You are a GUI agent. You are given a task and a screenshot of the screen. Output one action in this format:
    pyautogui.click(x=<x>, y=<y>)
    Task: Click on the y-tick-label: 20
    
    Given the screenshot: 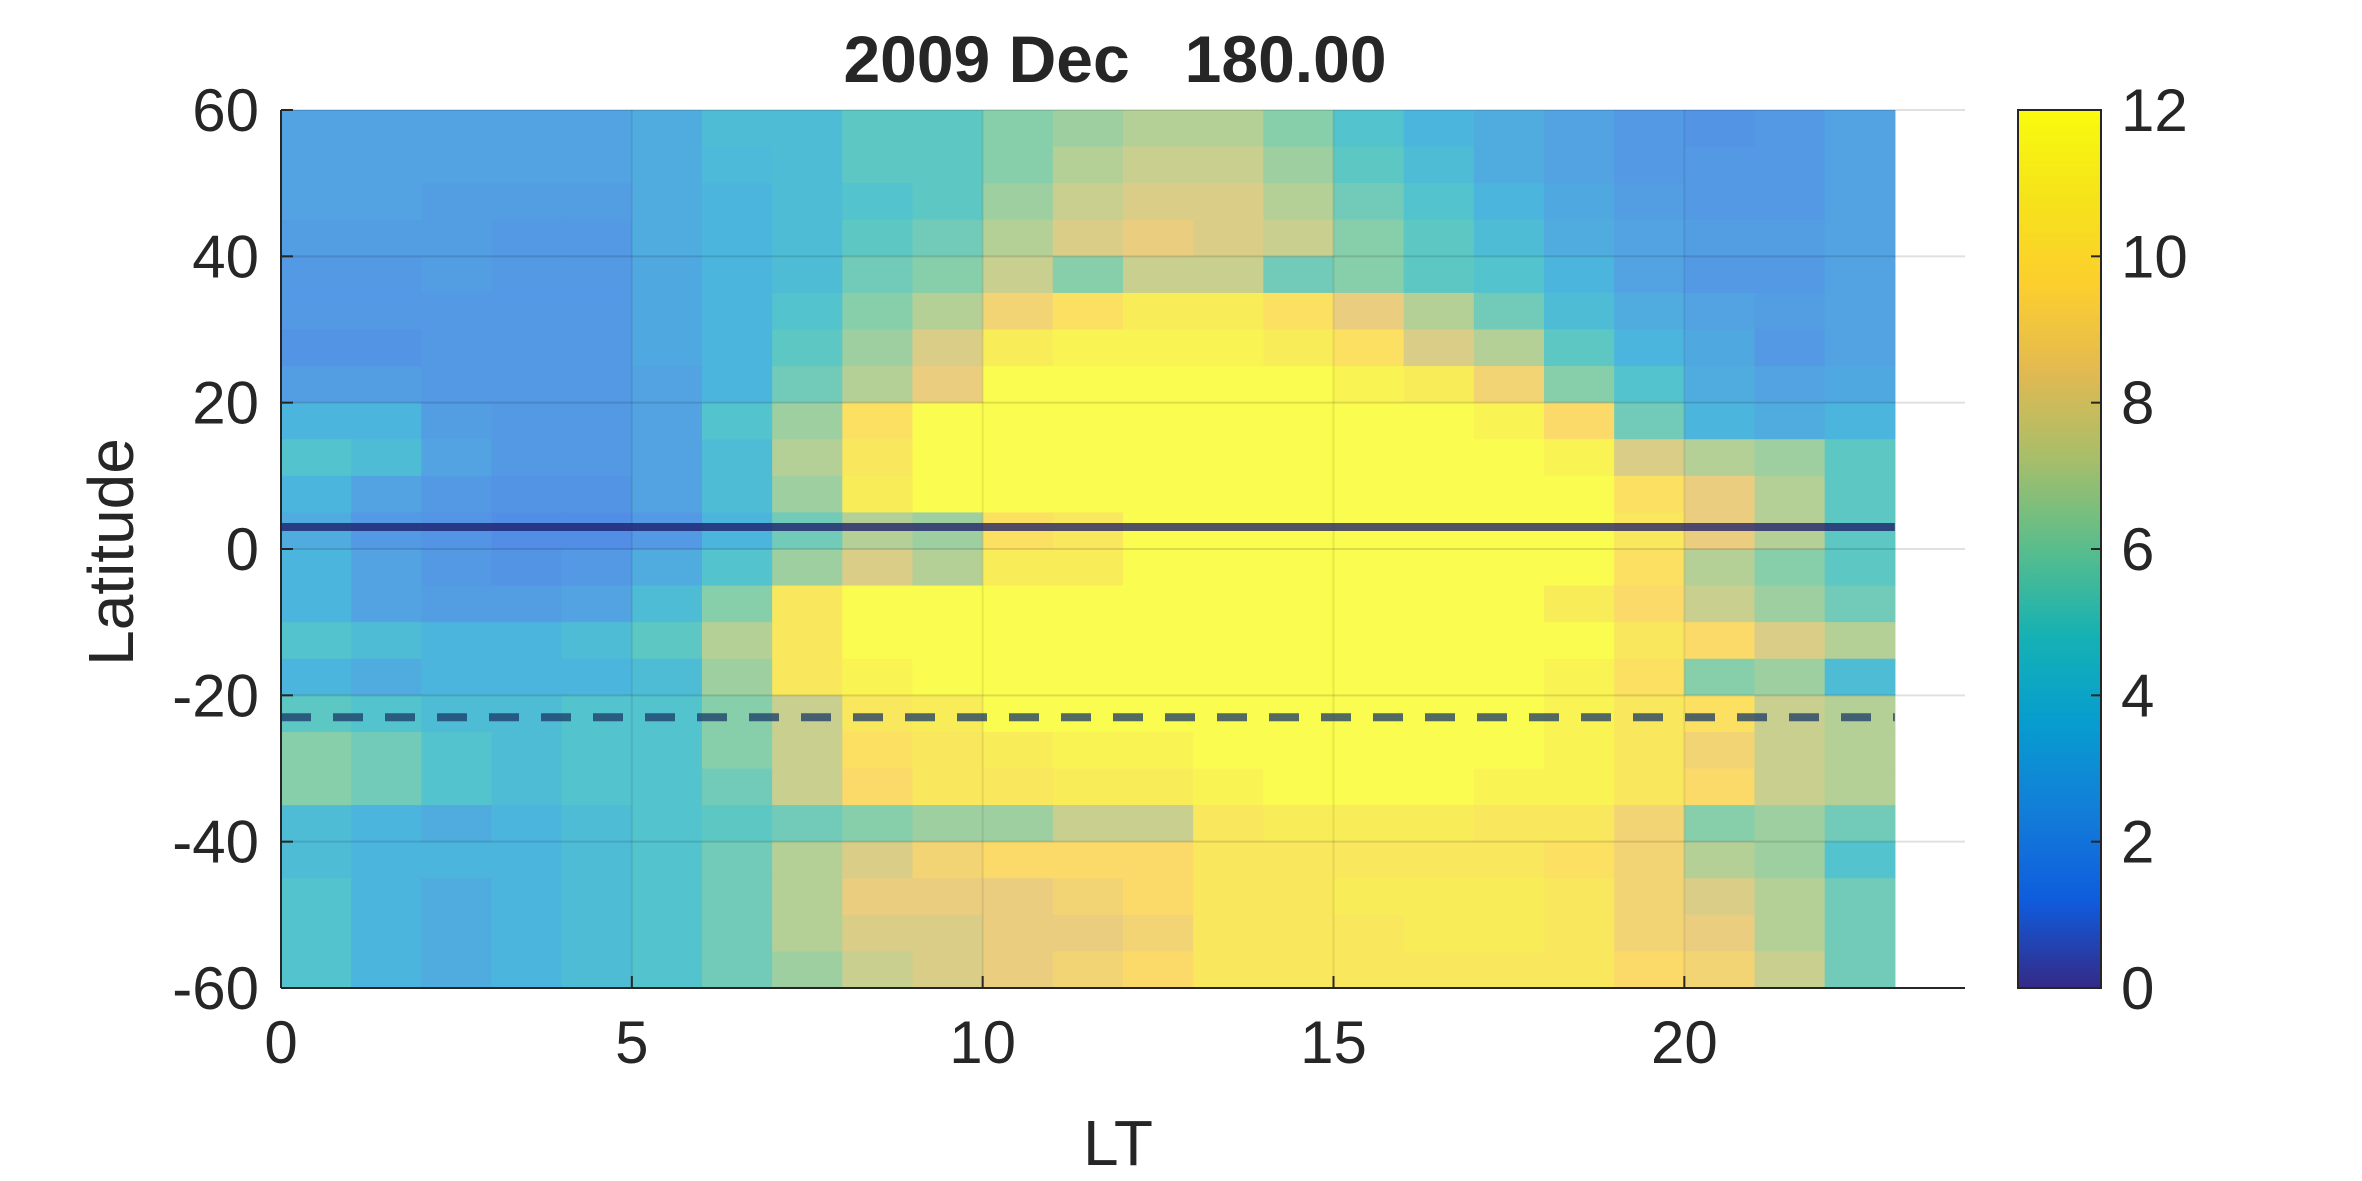 What is the action you would take?
    pyautogui.click(x=225, y=403)
    